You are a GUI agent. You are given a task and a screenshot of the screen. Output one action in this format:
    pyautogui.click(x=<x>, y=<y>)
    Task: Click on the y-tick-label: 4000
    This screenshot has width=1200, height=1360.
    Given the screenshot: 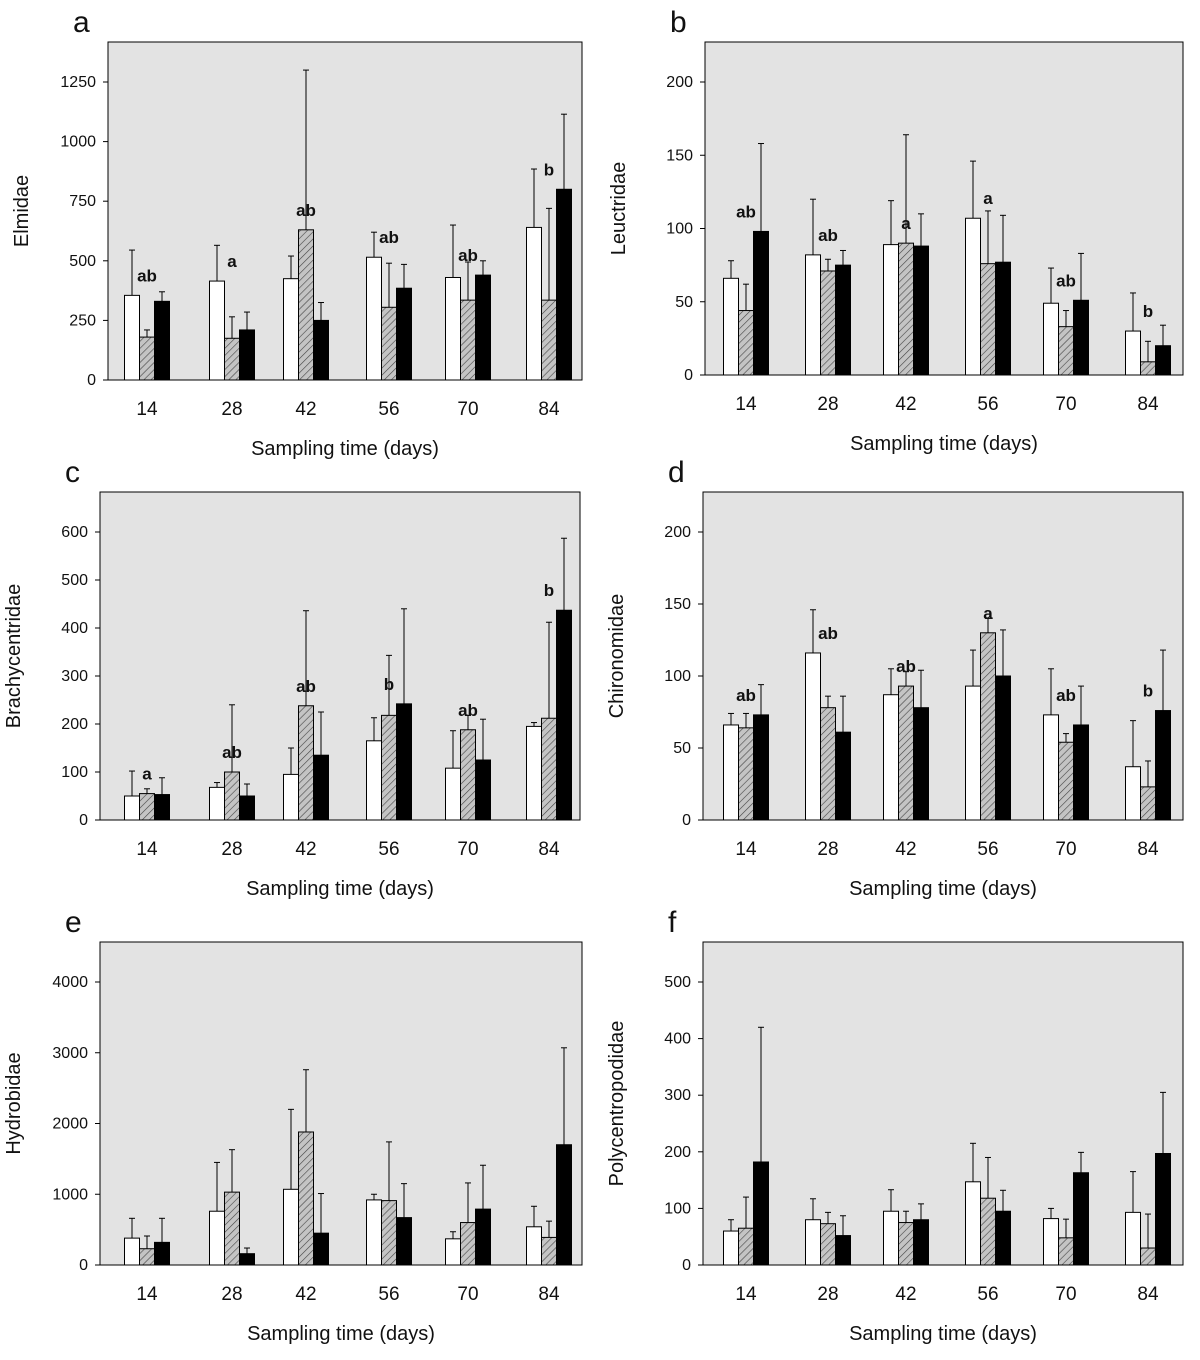 What is the action you would take?
    pyautogui.click(x=70, y=982)
    